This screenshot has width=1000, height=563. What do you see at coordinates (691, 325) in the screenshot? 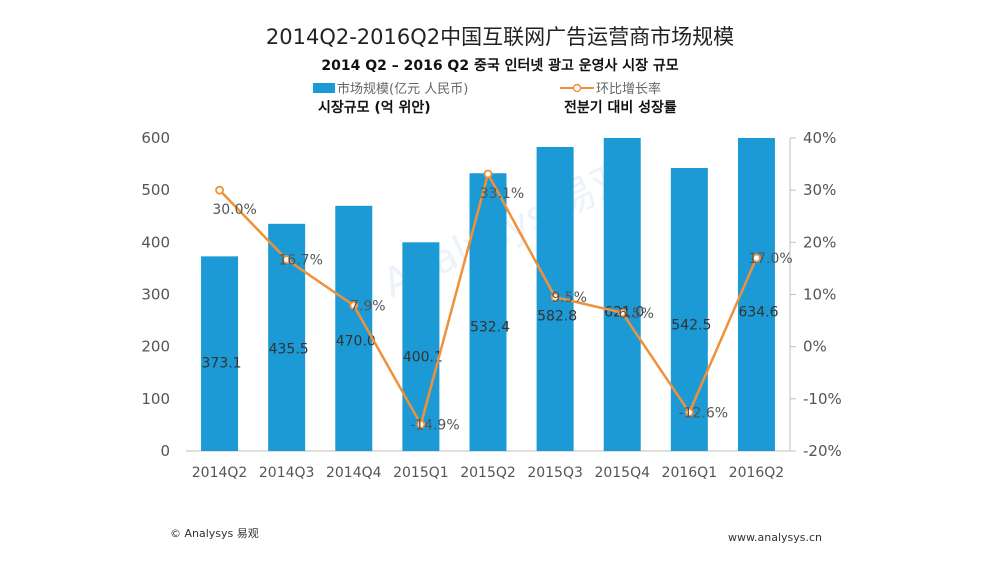
I see `bar-value-label: 542.5` at bounding box center [691, 325].